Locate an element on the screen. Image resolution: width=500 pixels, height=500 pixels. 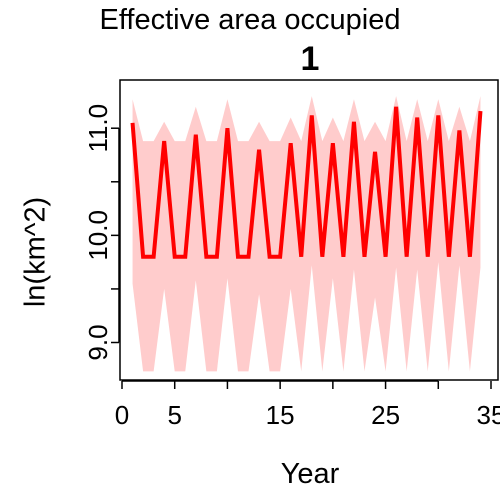
x-tick-label: 25 is located at coordinates (385, 415).